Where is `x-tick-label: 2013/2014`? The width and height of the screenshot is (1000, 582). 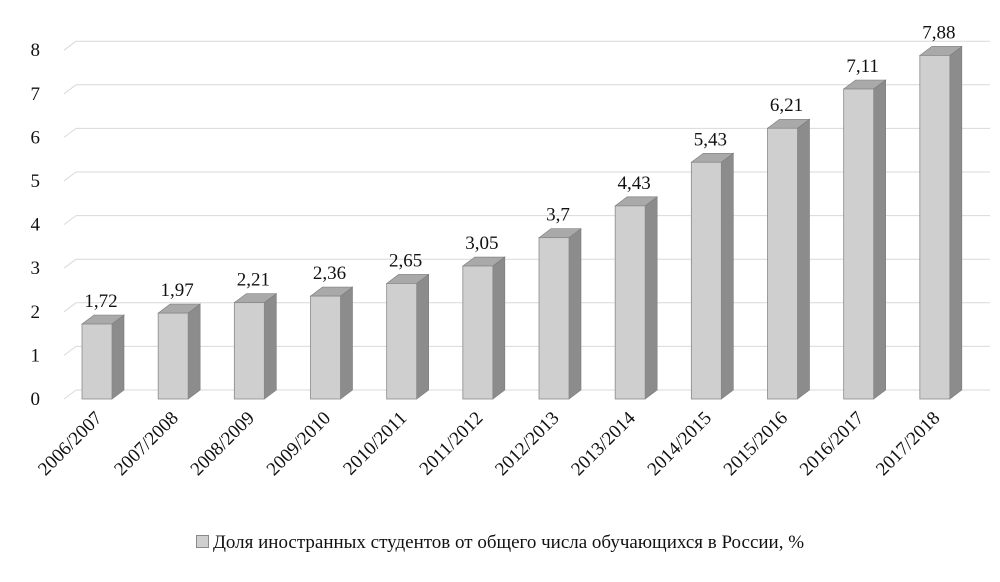
x-tick-label: 2013/2014 is located at coordinates (603, 443).